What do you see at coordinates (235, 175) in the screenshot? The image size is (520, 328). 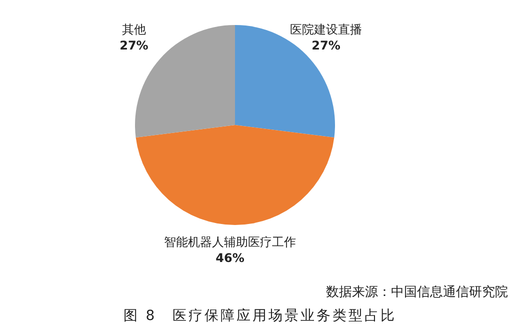 I see `pie-slice` at bounding box center [235, 175].